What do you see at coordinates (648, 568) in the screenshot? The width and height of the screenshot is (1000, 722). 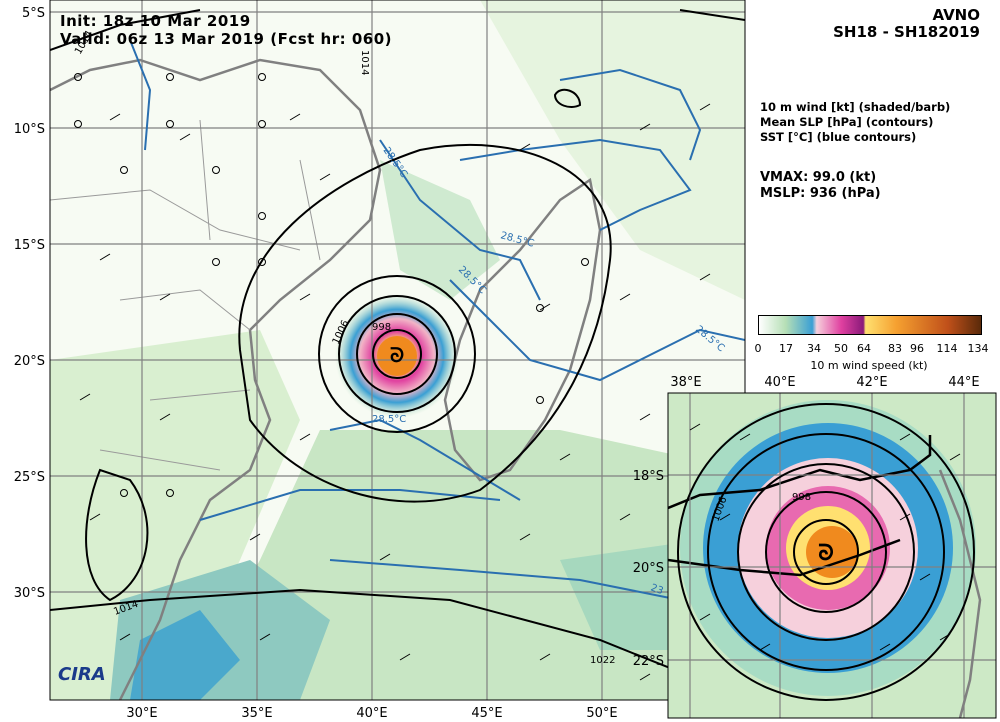 I see `inset-lat-label-20s: 20°S` at bounding box center [648, 568].